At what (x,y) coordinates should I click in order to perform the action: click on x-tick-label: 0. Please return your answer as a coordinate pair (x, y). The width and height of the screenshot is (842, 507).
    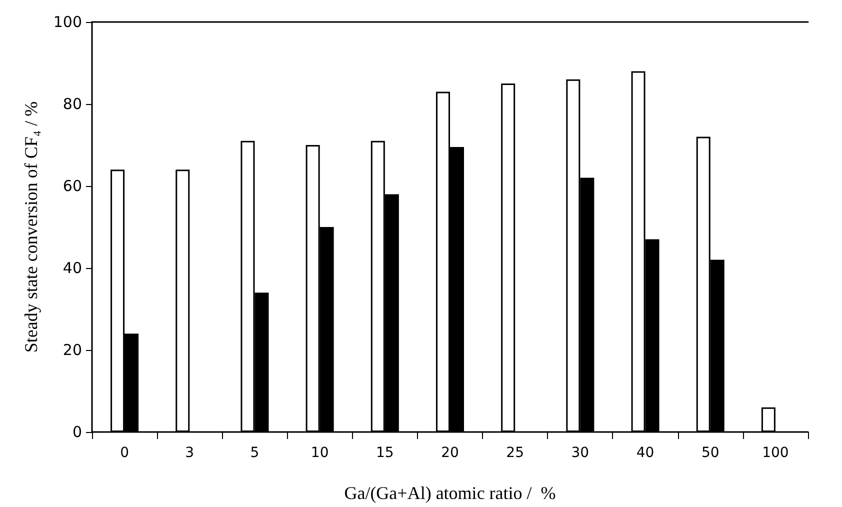
    Looking at the image, I should click on (125, 453).